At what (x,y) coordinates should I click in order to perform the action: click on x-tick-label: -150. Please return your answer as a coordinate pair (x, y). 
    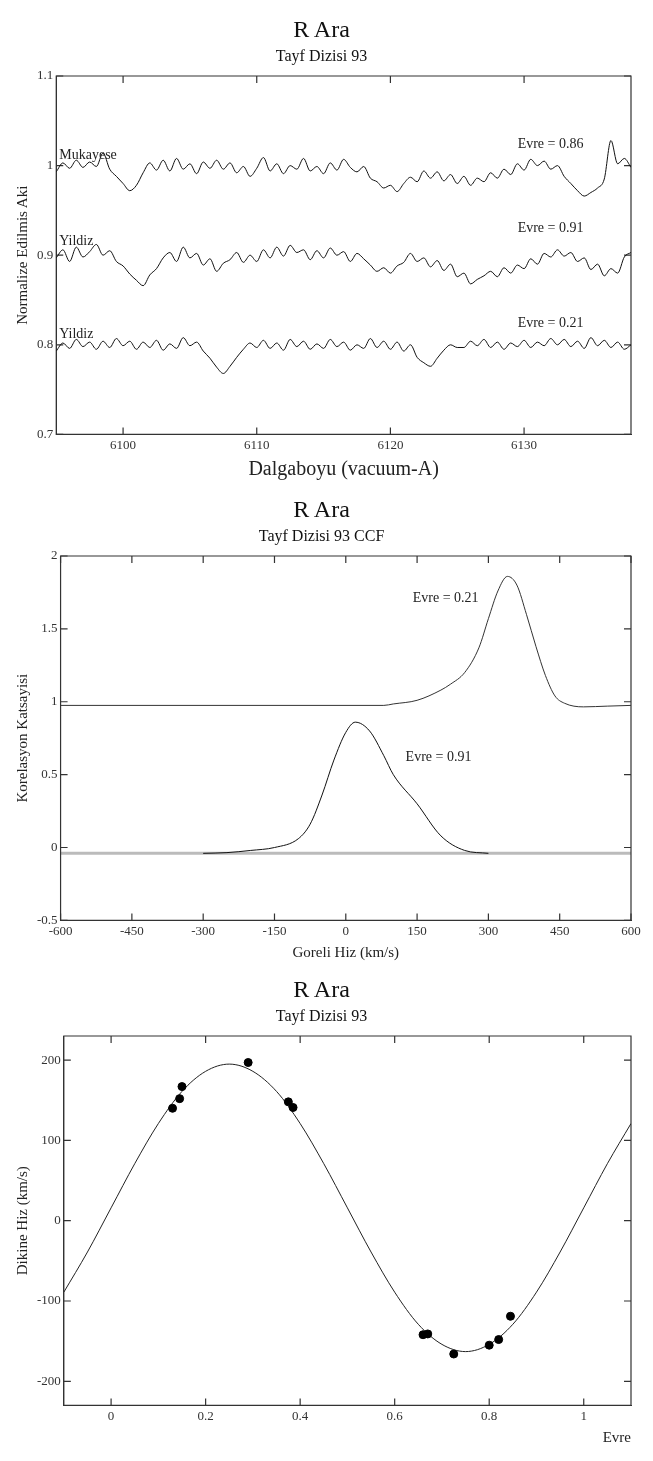
    Looking at the image, I should click on (274, 930).